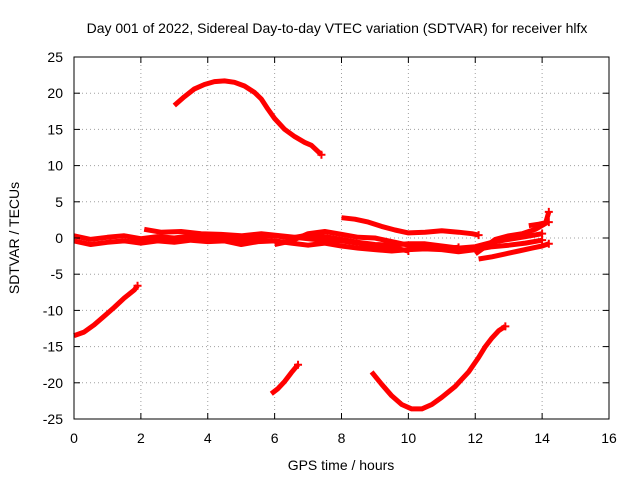 Image resolution: width=640 pixels, height=480 pixels. What do you see at coordinates (59, 202) in the screenshot?
I see `y-tick-label: 5` at bounding box center [59, 202].